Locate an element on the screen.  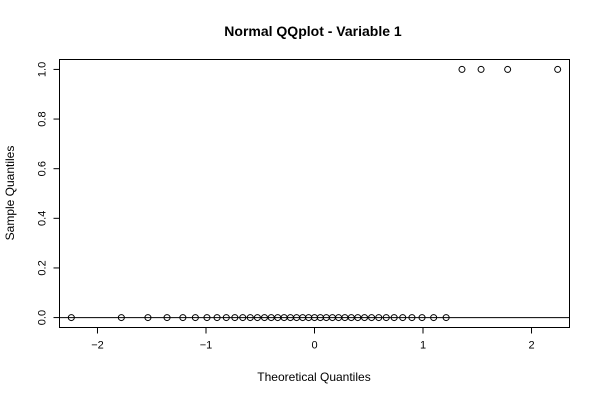
y-tick-label: 0.4 is located at coordinates (43, 218).